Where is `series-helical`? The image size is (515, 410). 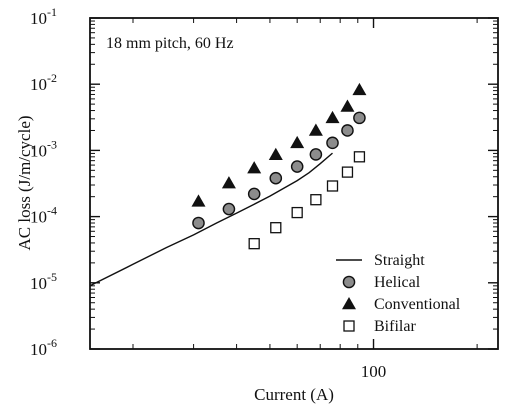 series-helical is located at coordinates (279, 170).